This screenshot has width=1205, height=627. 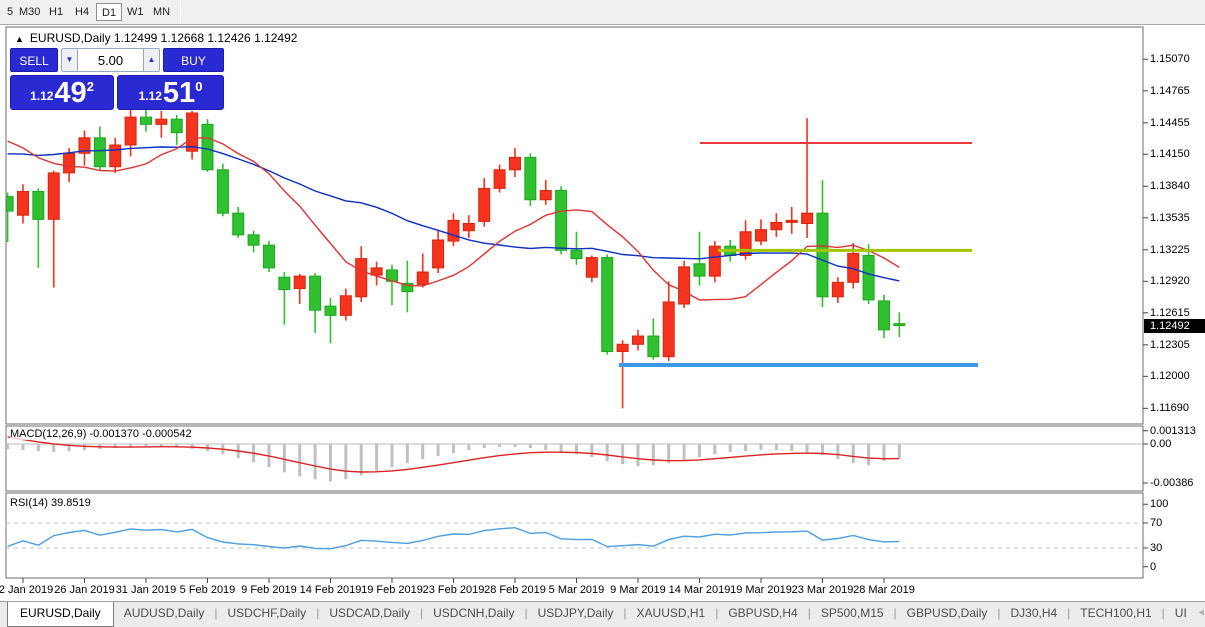 I want to click on one-click-trade-panel: SELL ▼ ▲ BUY 1.12 49 2 1.12 51 0, so click(x=117, y=79).